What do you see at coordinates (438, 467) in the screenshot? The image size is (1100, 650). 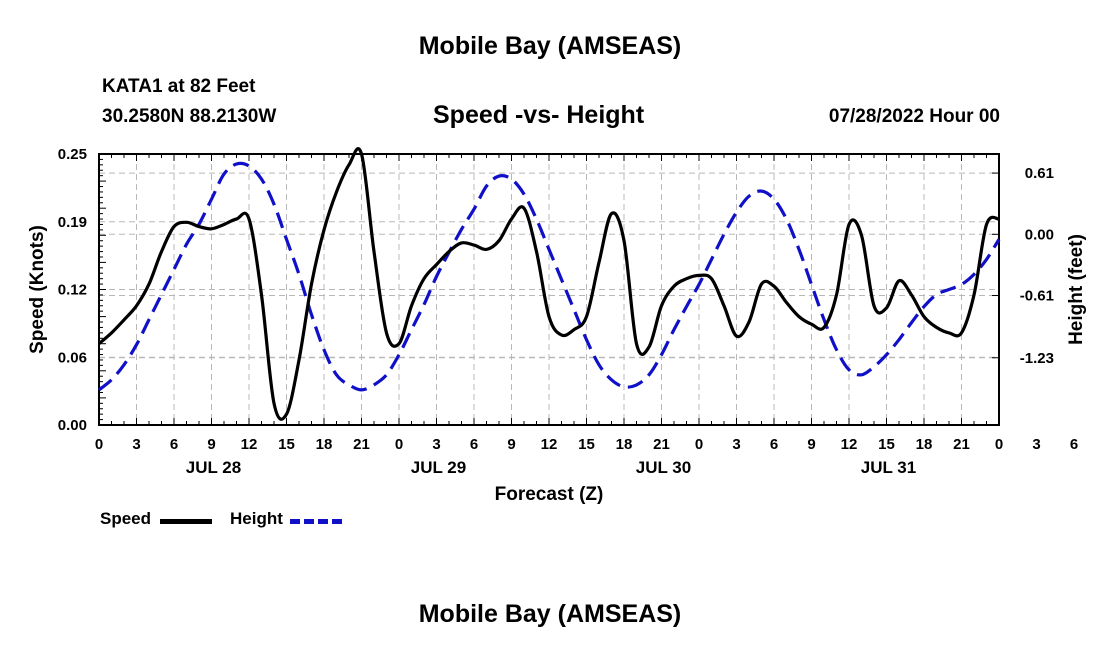 I see `day-label: JUL 29` at bounding box center [438, 467].